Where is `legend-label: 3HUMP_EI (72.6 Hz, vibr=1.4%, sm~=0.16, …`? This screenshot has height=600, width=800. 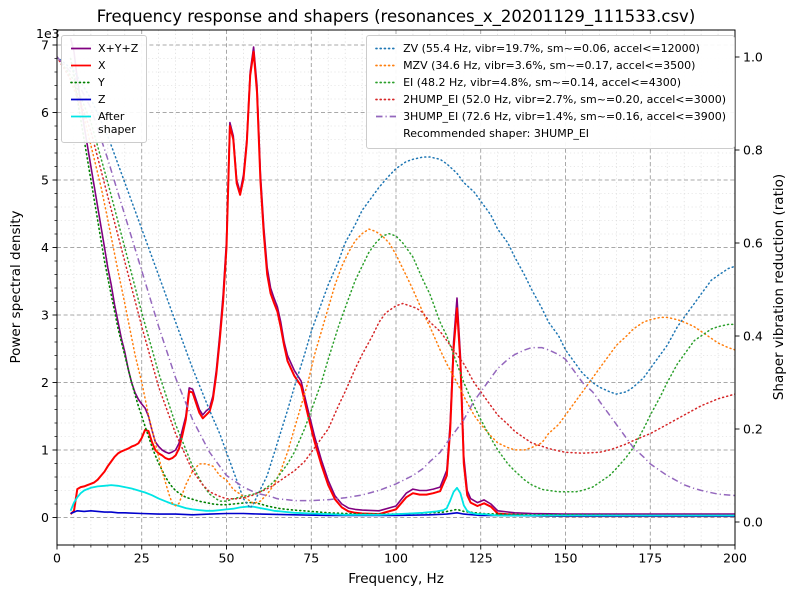
legend-label: 3HUMP_EI (72.6 Hz, vibr=1.4%, sm~=0.16, … is located at coordinates (564, 116).